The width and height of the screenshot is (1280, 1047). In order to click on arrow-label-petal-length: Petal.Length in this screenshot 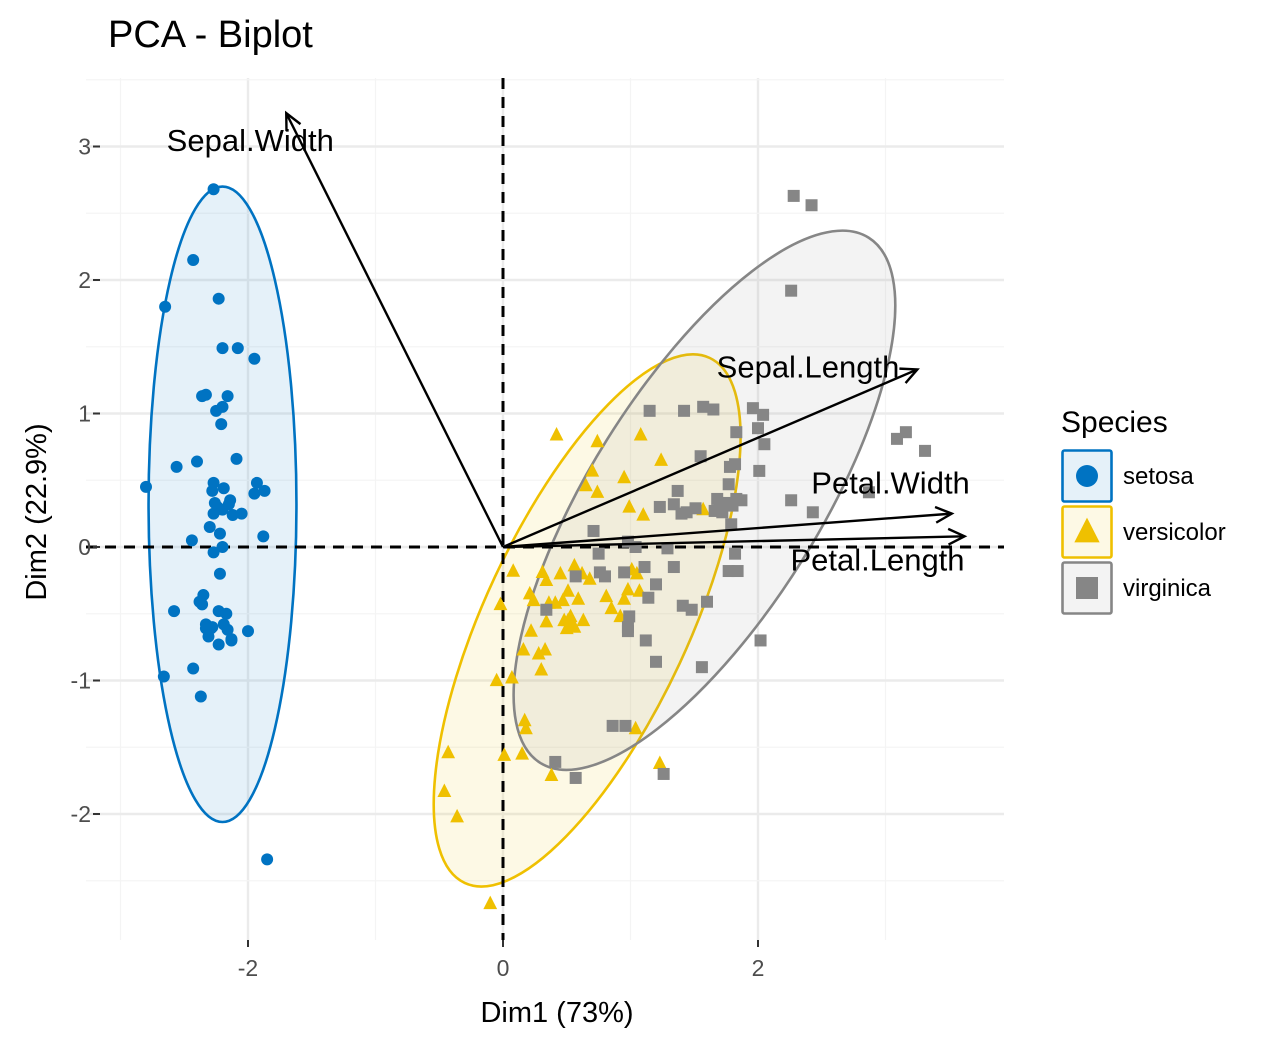, I will do `click(877, 559)`.